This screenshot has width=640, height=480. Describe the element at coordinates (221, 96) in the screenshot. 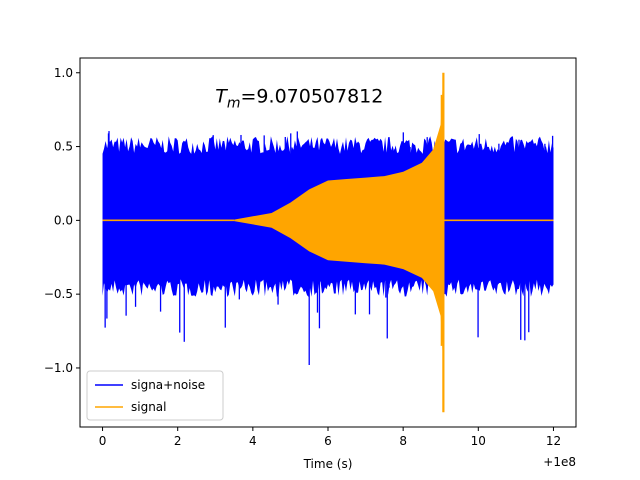

I see `annotation-symbol: T` at that location.